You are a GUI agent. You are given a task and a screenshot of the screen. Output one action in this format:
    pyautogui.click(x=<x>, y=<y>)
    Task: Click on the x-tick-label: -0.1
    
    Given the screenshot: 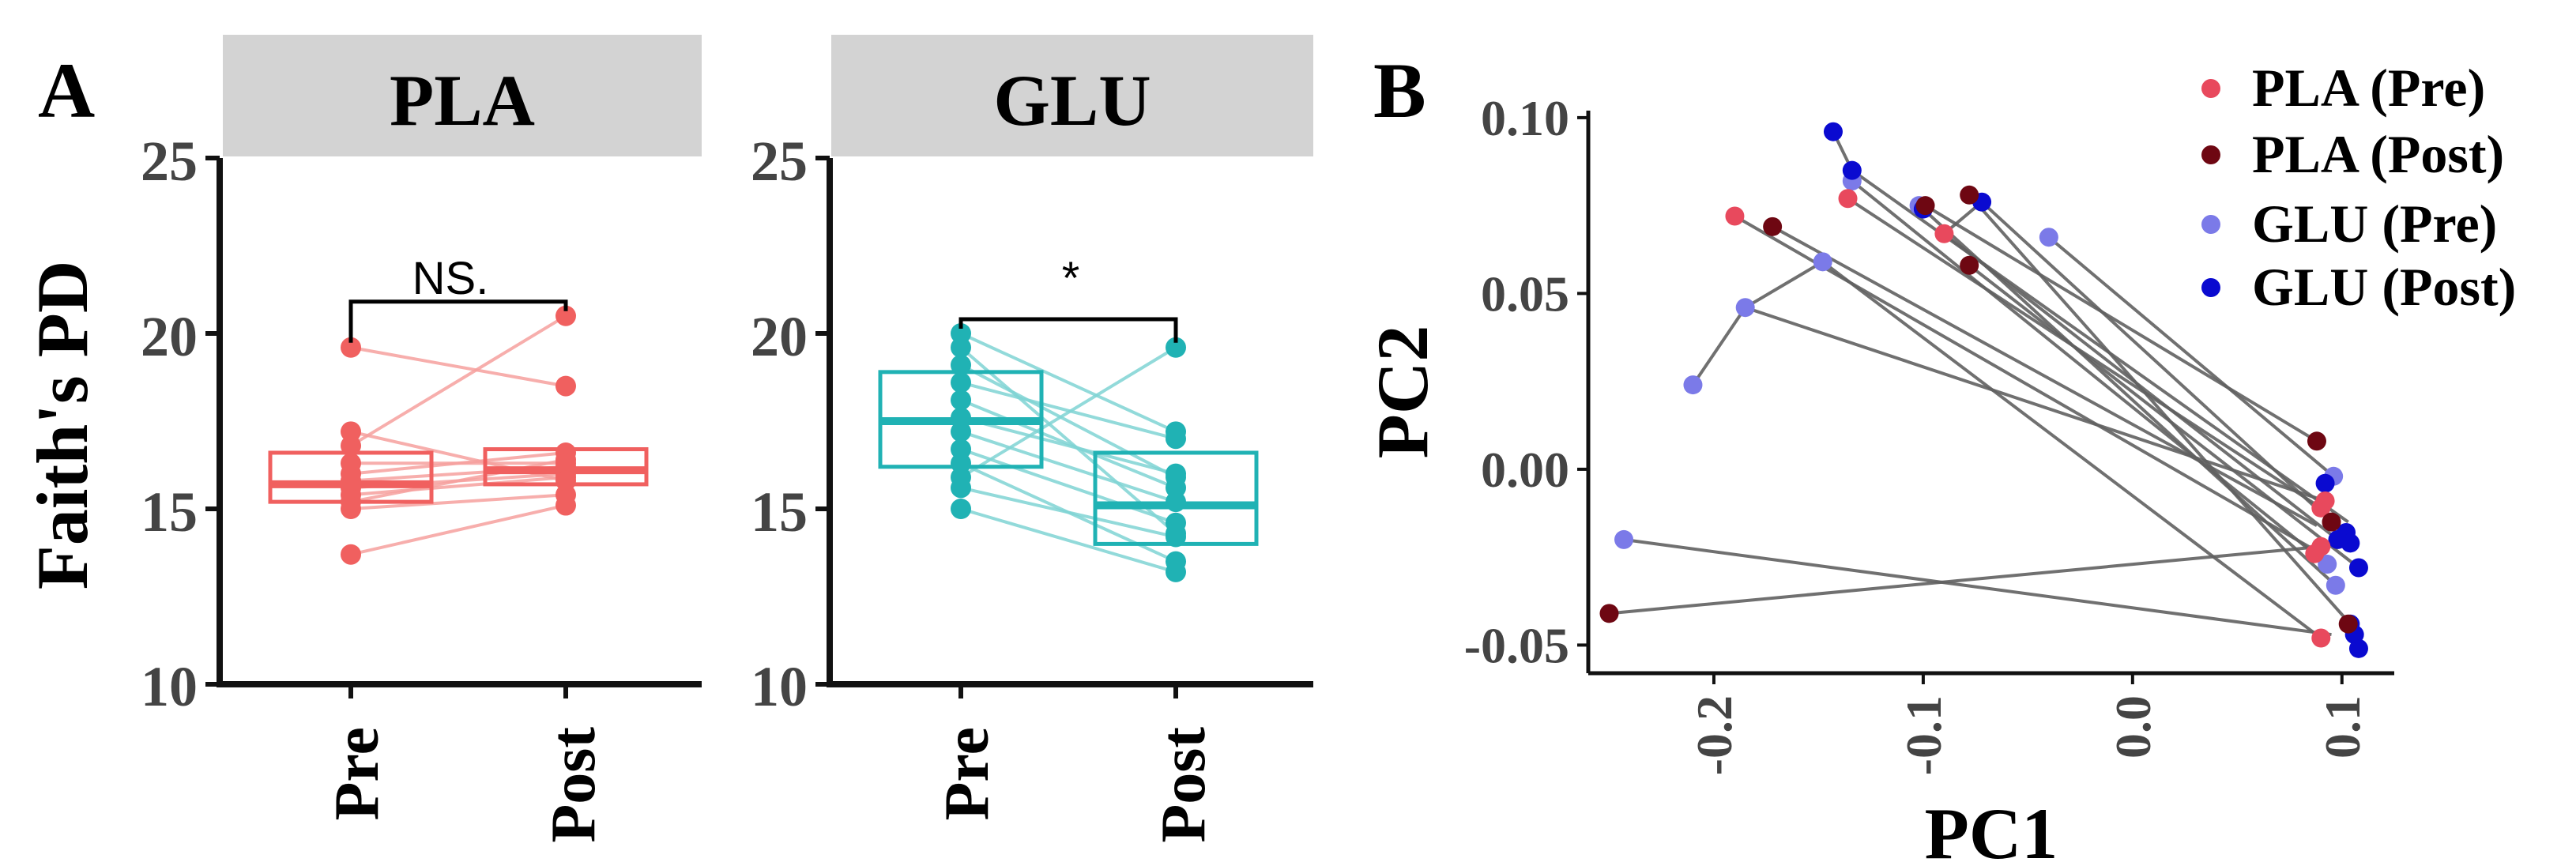 What is the action you would take?
    pyautogui.click(x=1924, y=735)
    